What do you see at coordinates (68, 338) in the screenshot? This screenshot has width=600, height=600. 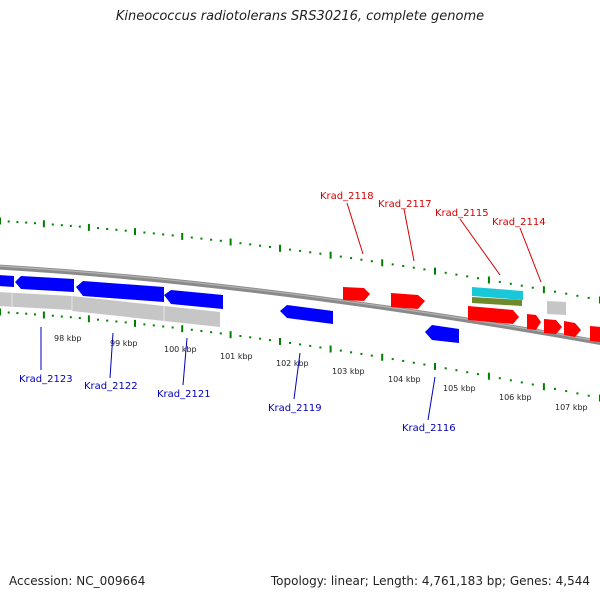 I see `scale-label-98kbp: 98 kbp` at bounding box center [68, 338].